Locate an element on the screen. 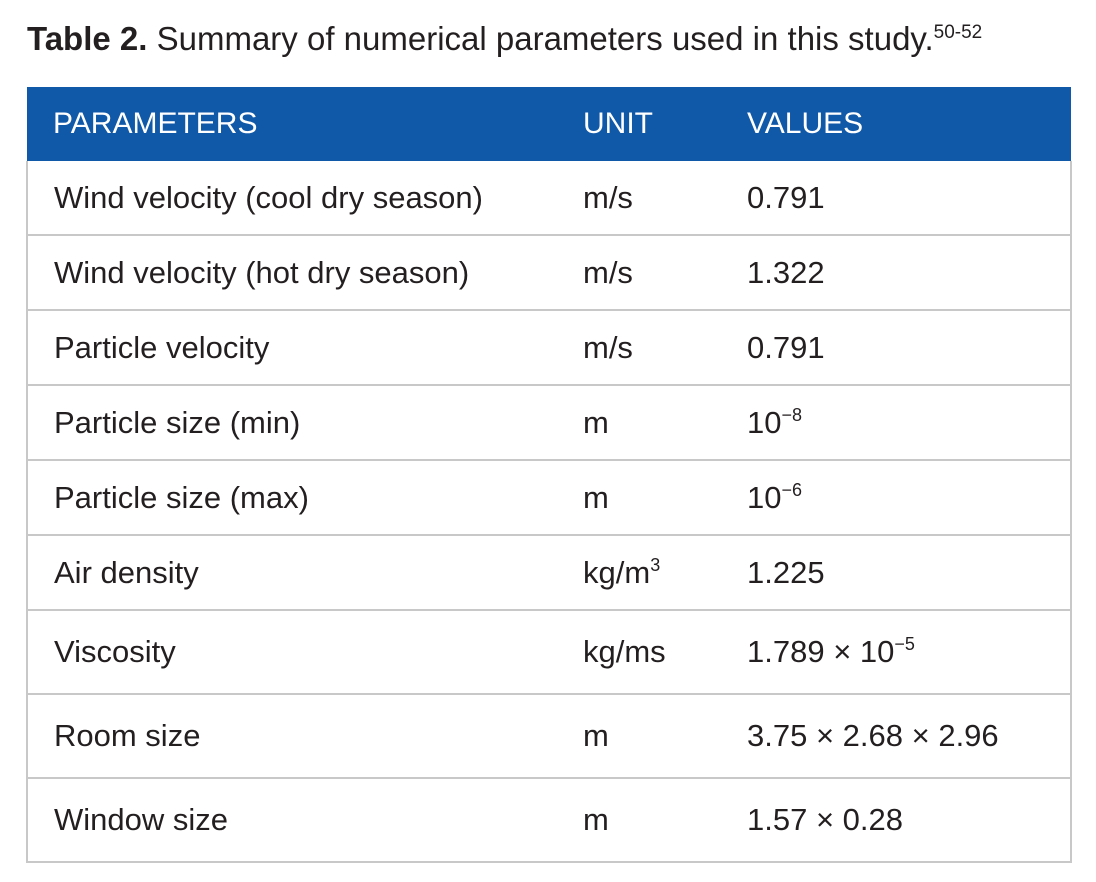  table-row: Room size m 3.75 × 2.68 × 2.96 is located at coordinates (549, 736).